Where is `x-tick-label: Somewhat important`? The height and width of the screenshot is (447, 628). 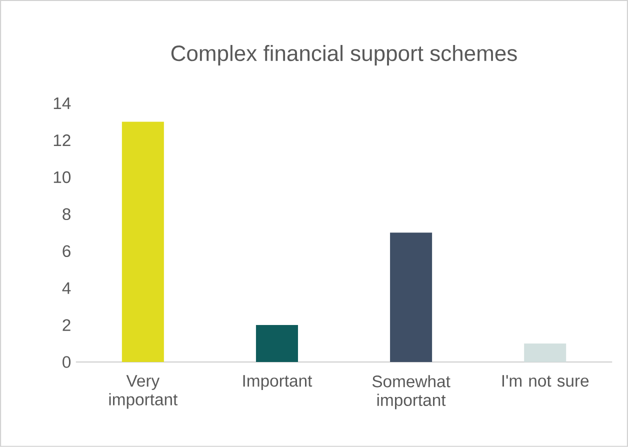 x-tick-label: Somewhat important is located at coordinates (411, 392).